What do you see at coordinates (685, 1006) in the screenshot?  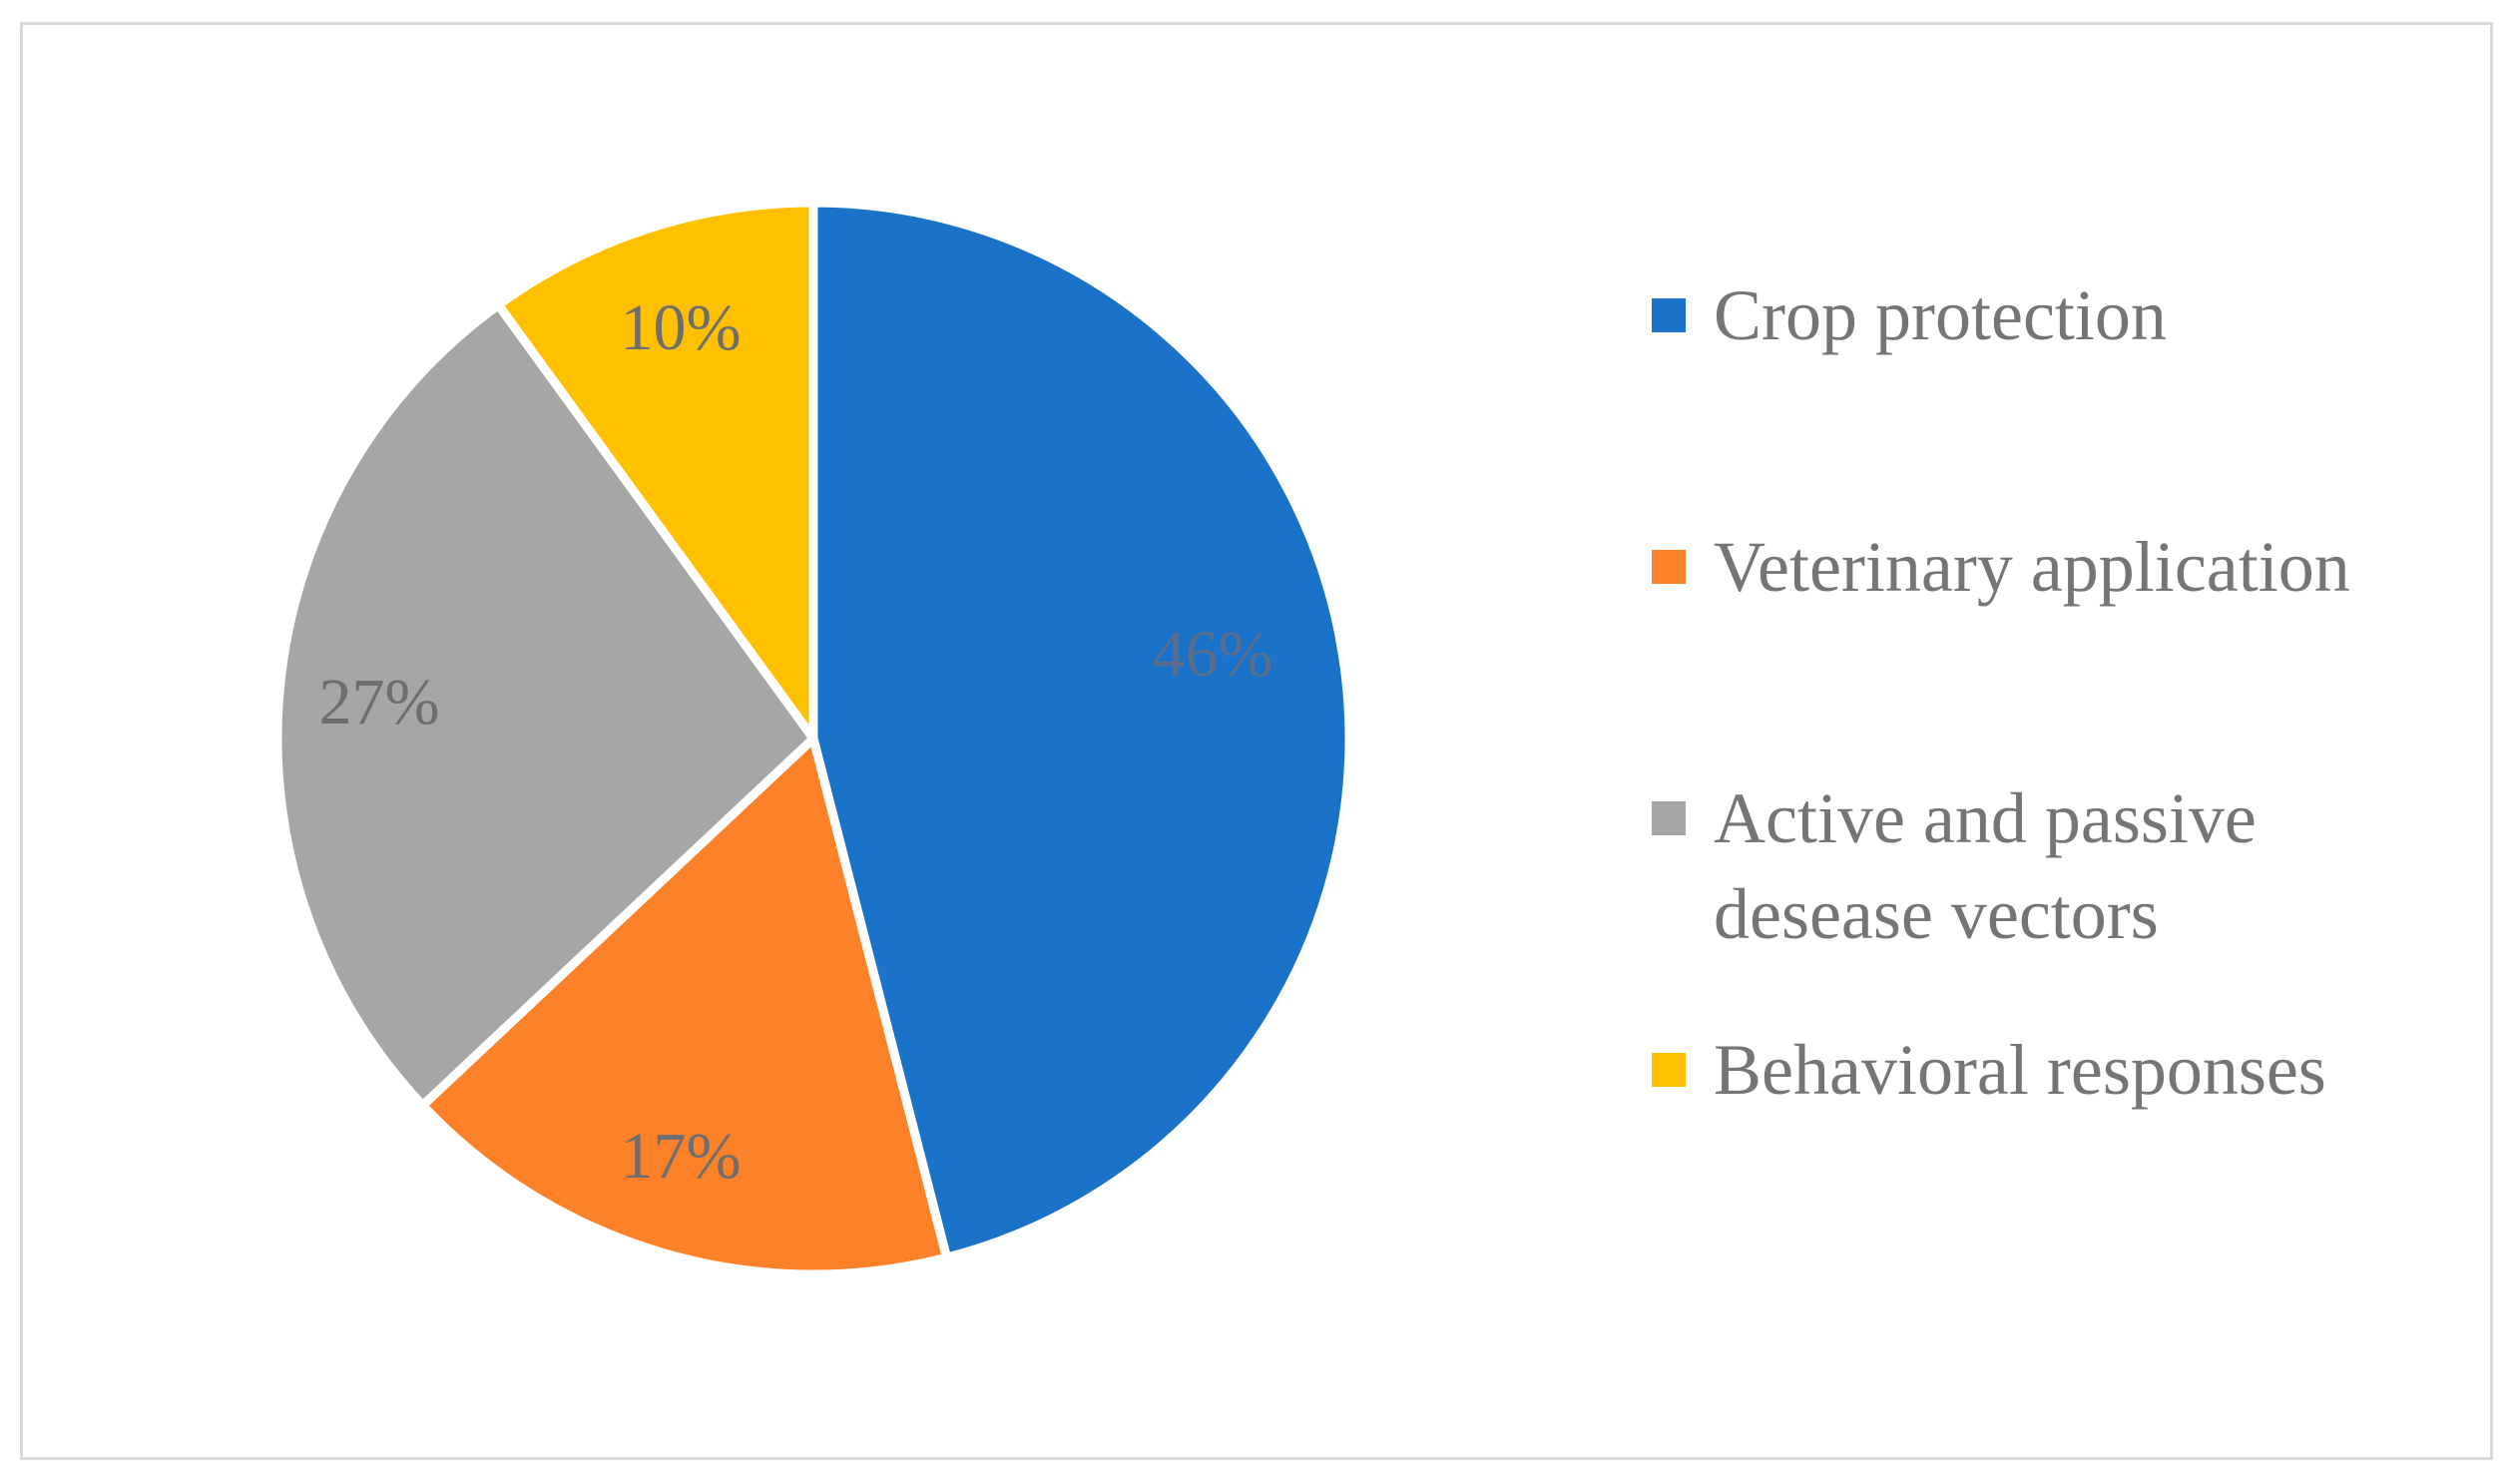 I see `pie-slice-veterinary-application` at bounding box center [685, 1006].